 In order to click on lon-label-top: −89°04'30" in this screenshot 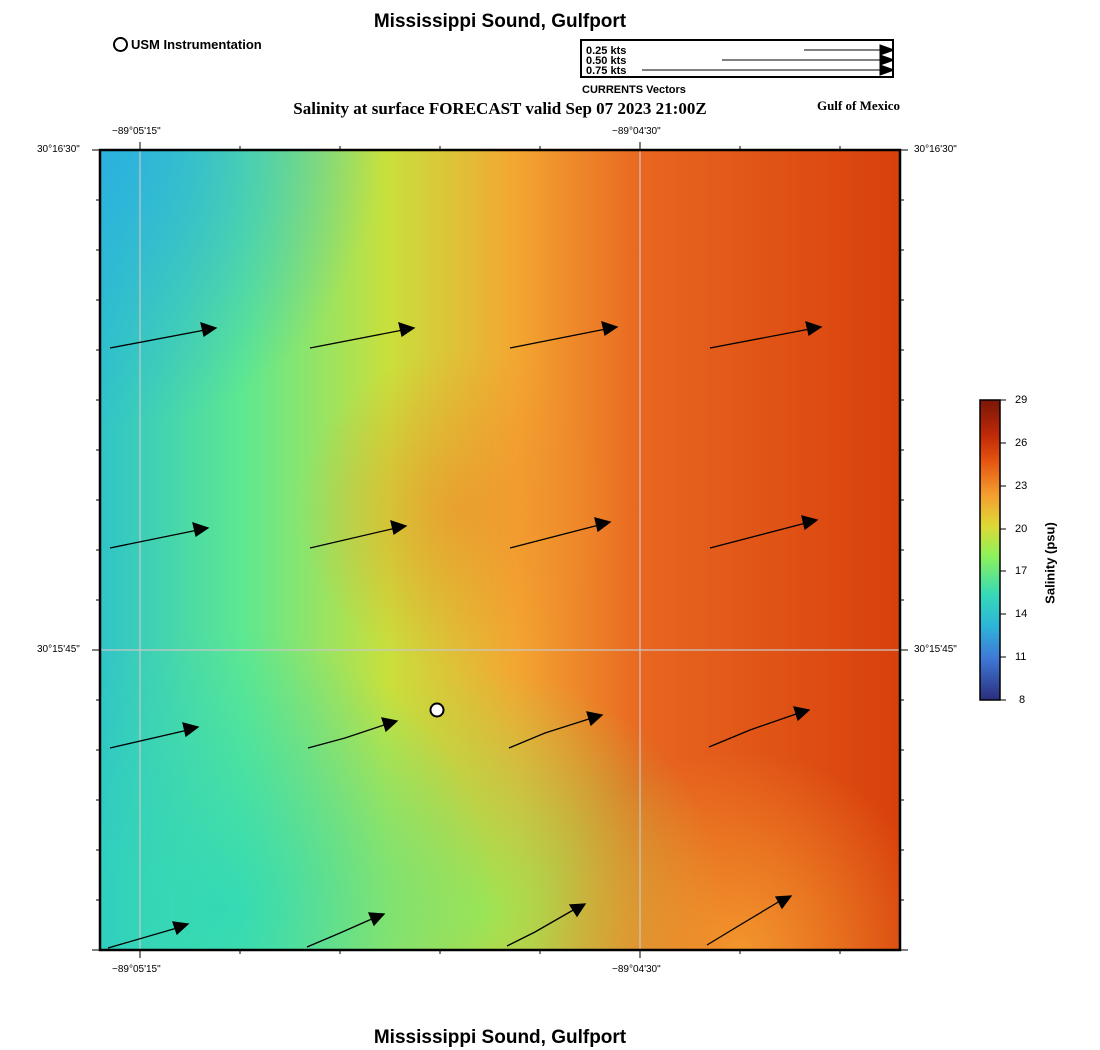, I will do `click(636, 131)`.